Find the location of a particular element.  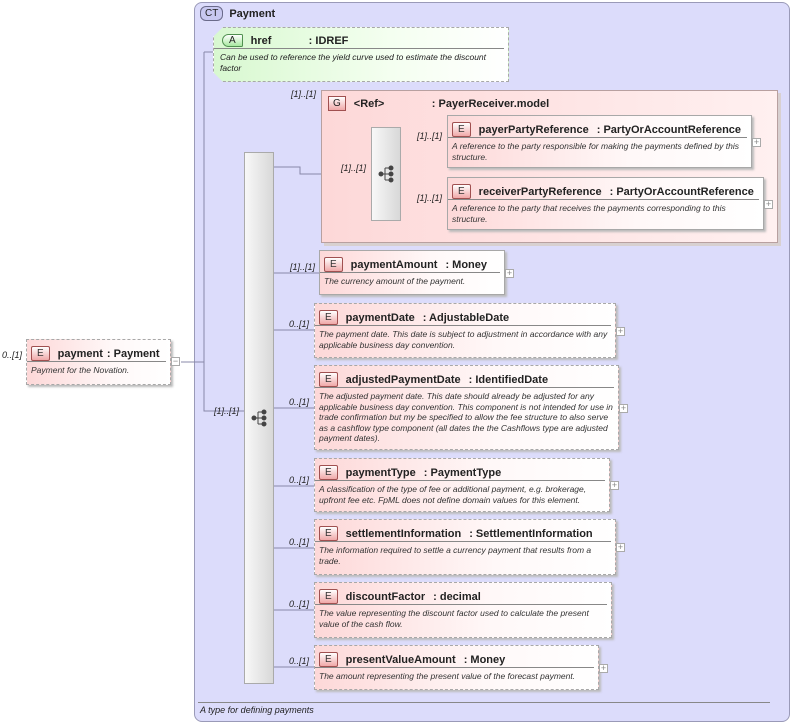

element-name: paymentDate is located at coordinates (380, 317).